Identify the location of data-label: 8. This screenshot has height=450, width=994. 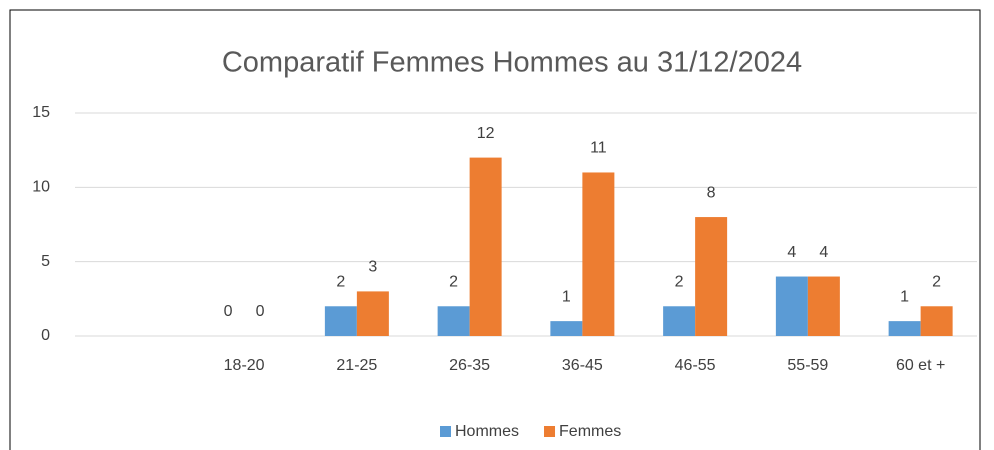
(711, 192).